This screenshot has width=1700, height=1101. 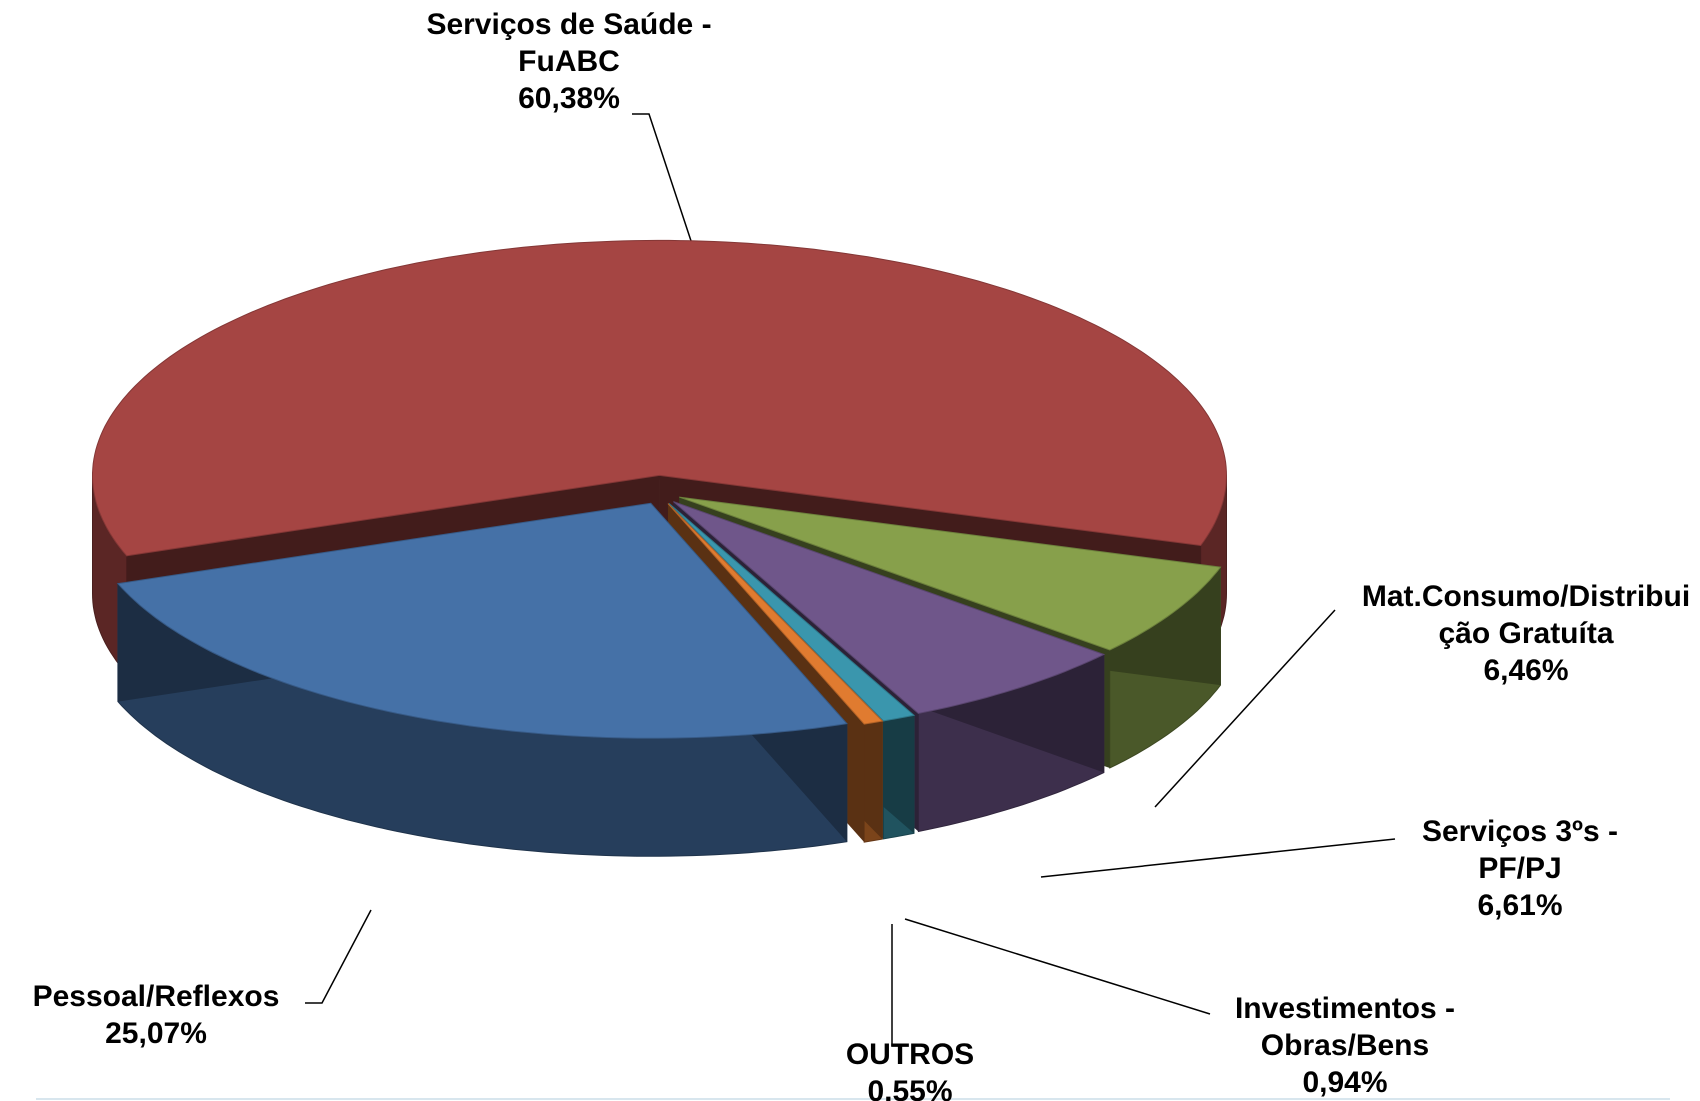 I want to click on value-label: 6,61%, so click(x=1520, y=905).